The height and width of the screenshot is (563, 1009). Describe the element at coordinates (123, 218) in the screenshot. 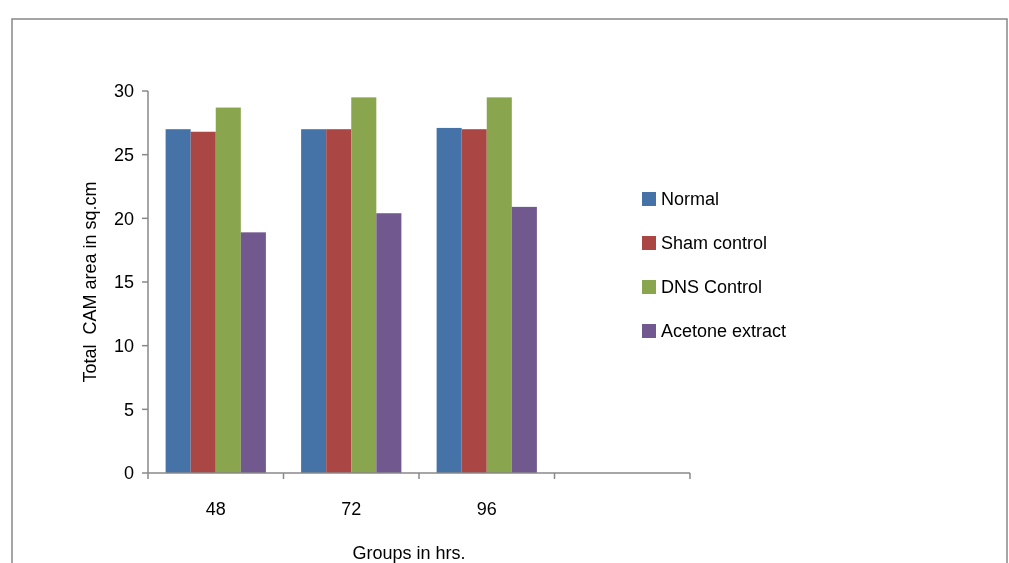

I see `y-tick-label: 20` at that location.